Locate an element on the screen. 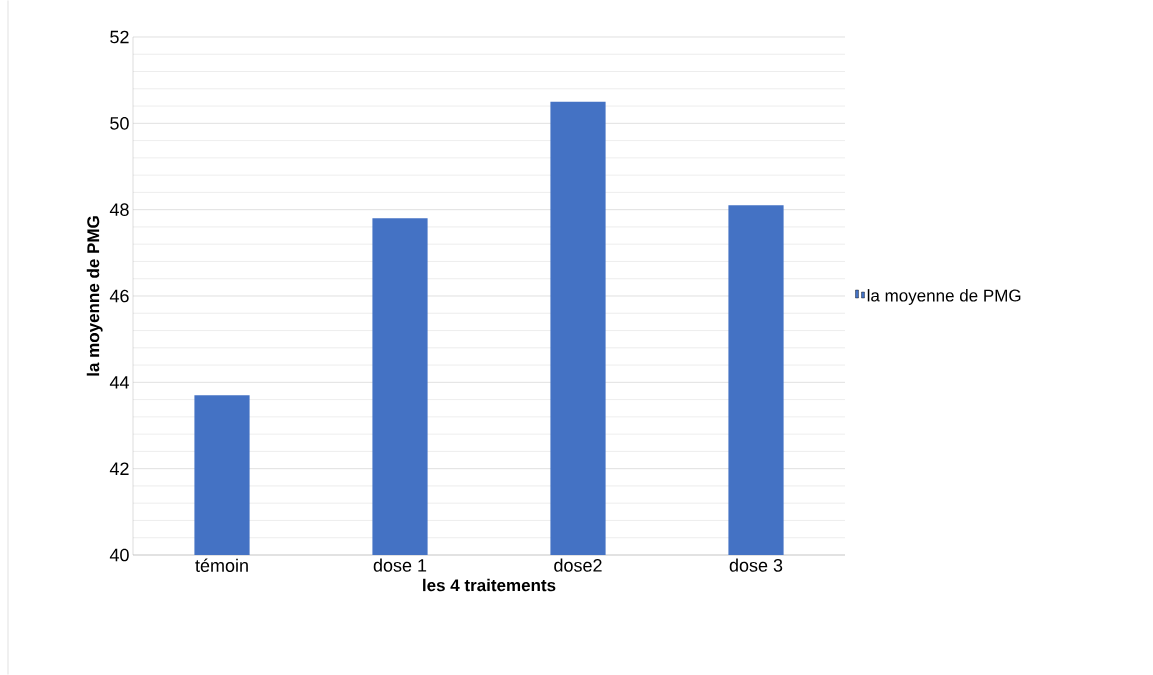 This screenshot has height=675, width=1153. y-axis-title: la moyenne de PMG is located at coordinates (94, 296).